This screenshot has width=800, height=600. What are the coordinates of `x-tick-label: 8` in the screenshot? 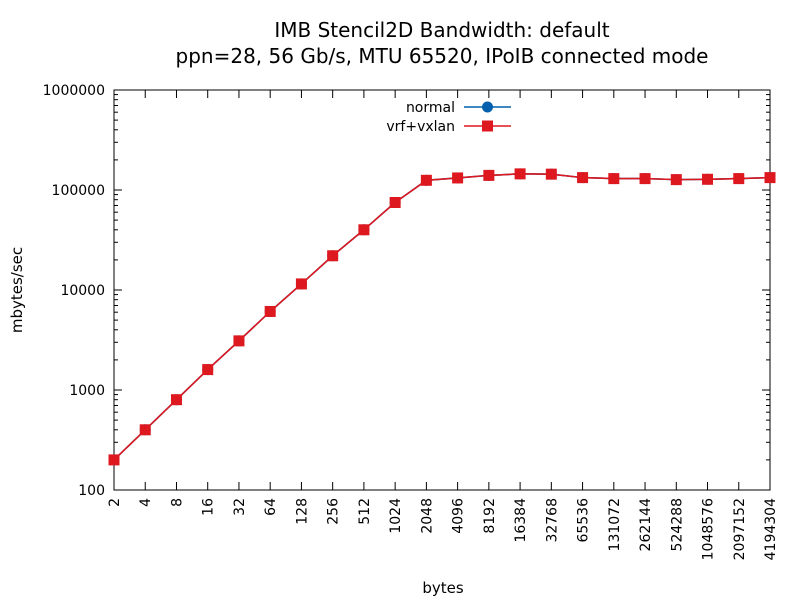 It's located at (177, 502).